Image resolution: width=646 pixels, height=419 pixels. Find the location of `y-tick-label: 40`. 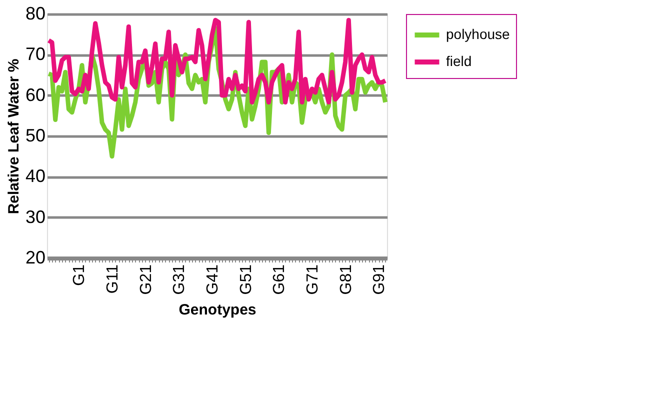

y-tick-label: 40 is located at coordinates (35, 176).